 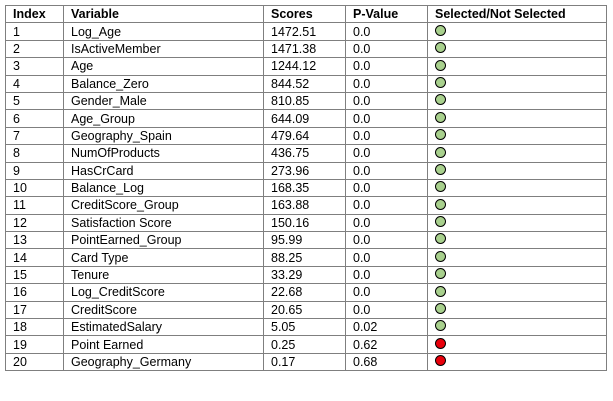 I want to click on row-variable-cell: EstimatedSalary, so click(x=163, y=327).